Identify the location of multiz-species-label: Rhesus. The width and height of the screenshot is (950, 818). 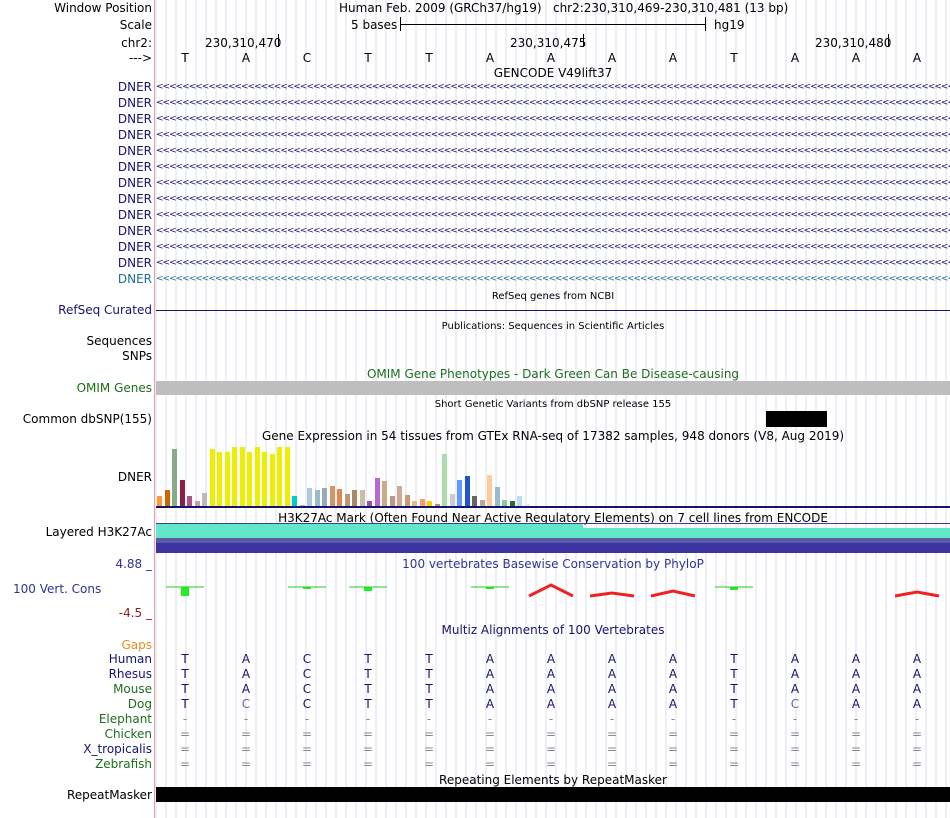
(130, 674).